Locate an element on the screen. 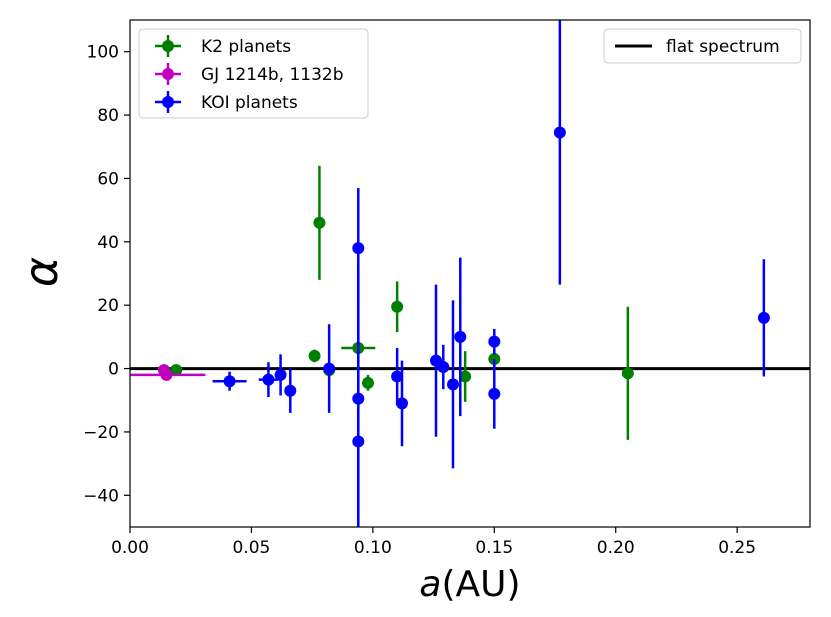 Image resolution: width=831 pixels, height=617 pixels. x-axis-label: a(AU) is located at coordinates (469, 584).